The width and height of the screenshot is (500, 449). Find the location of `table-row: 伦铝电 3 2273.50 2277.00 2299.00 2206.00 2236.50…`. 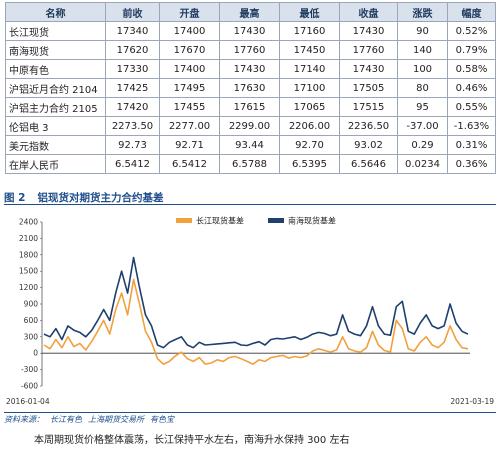

table-row: 伦铝电 3 2273.50 2277.00 2299.00 2206.00 2236.50… is located at coordinates (250, 126).